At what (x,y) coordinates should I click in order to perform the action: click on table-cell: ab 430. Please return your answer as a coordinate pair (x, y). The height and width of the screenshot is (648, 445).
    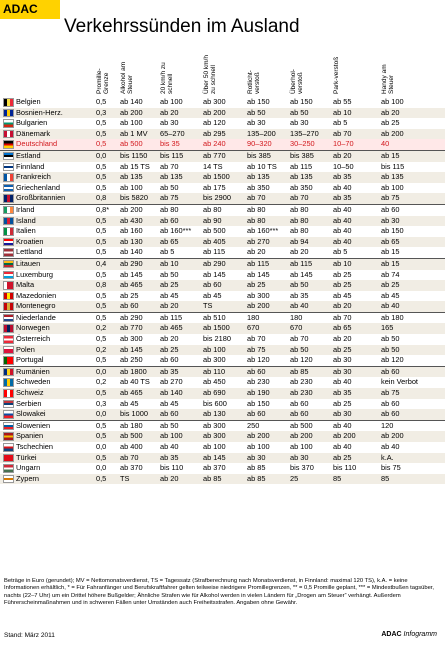
    Looking at the image, I should click on (131, 220).